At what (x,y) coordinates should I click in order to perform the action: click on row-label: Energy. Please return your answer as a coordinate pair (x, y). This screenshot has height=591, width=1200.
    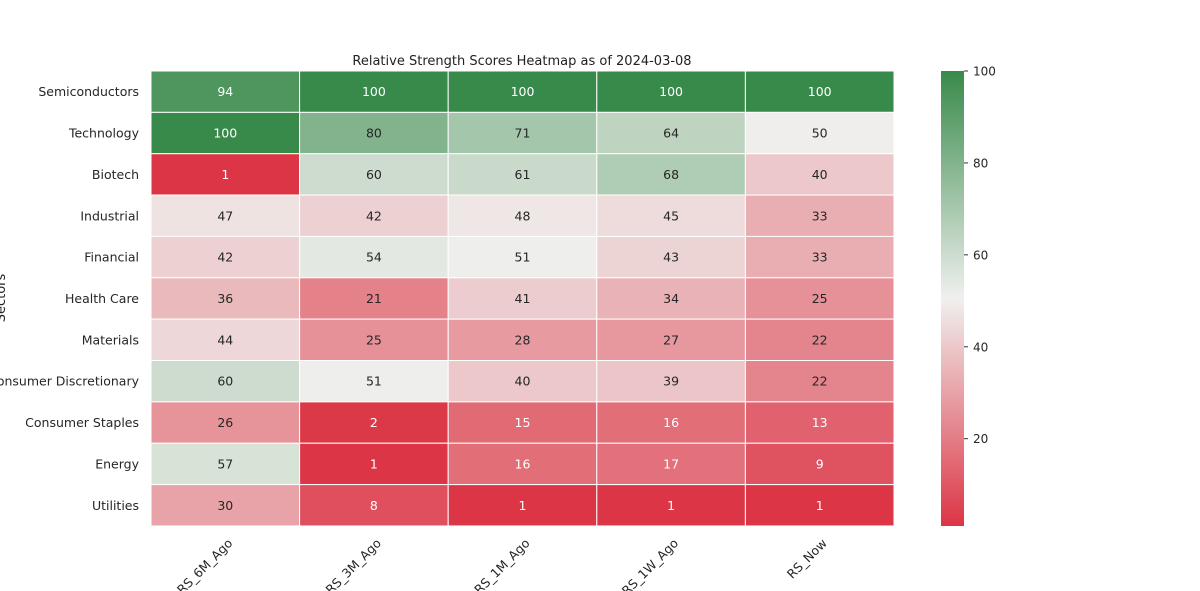
    Looking at the image, I should click on (117, 463).